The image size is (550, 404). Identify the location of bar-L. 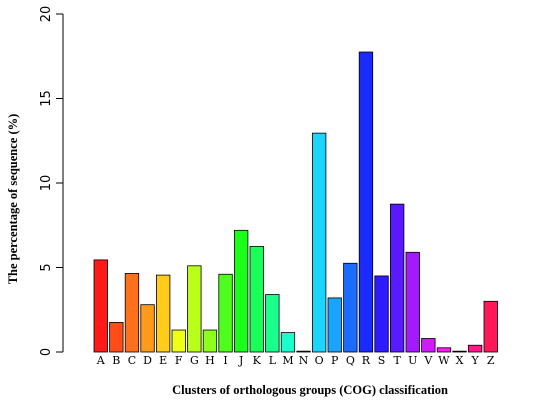
(272, 323).